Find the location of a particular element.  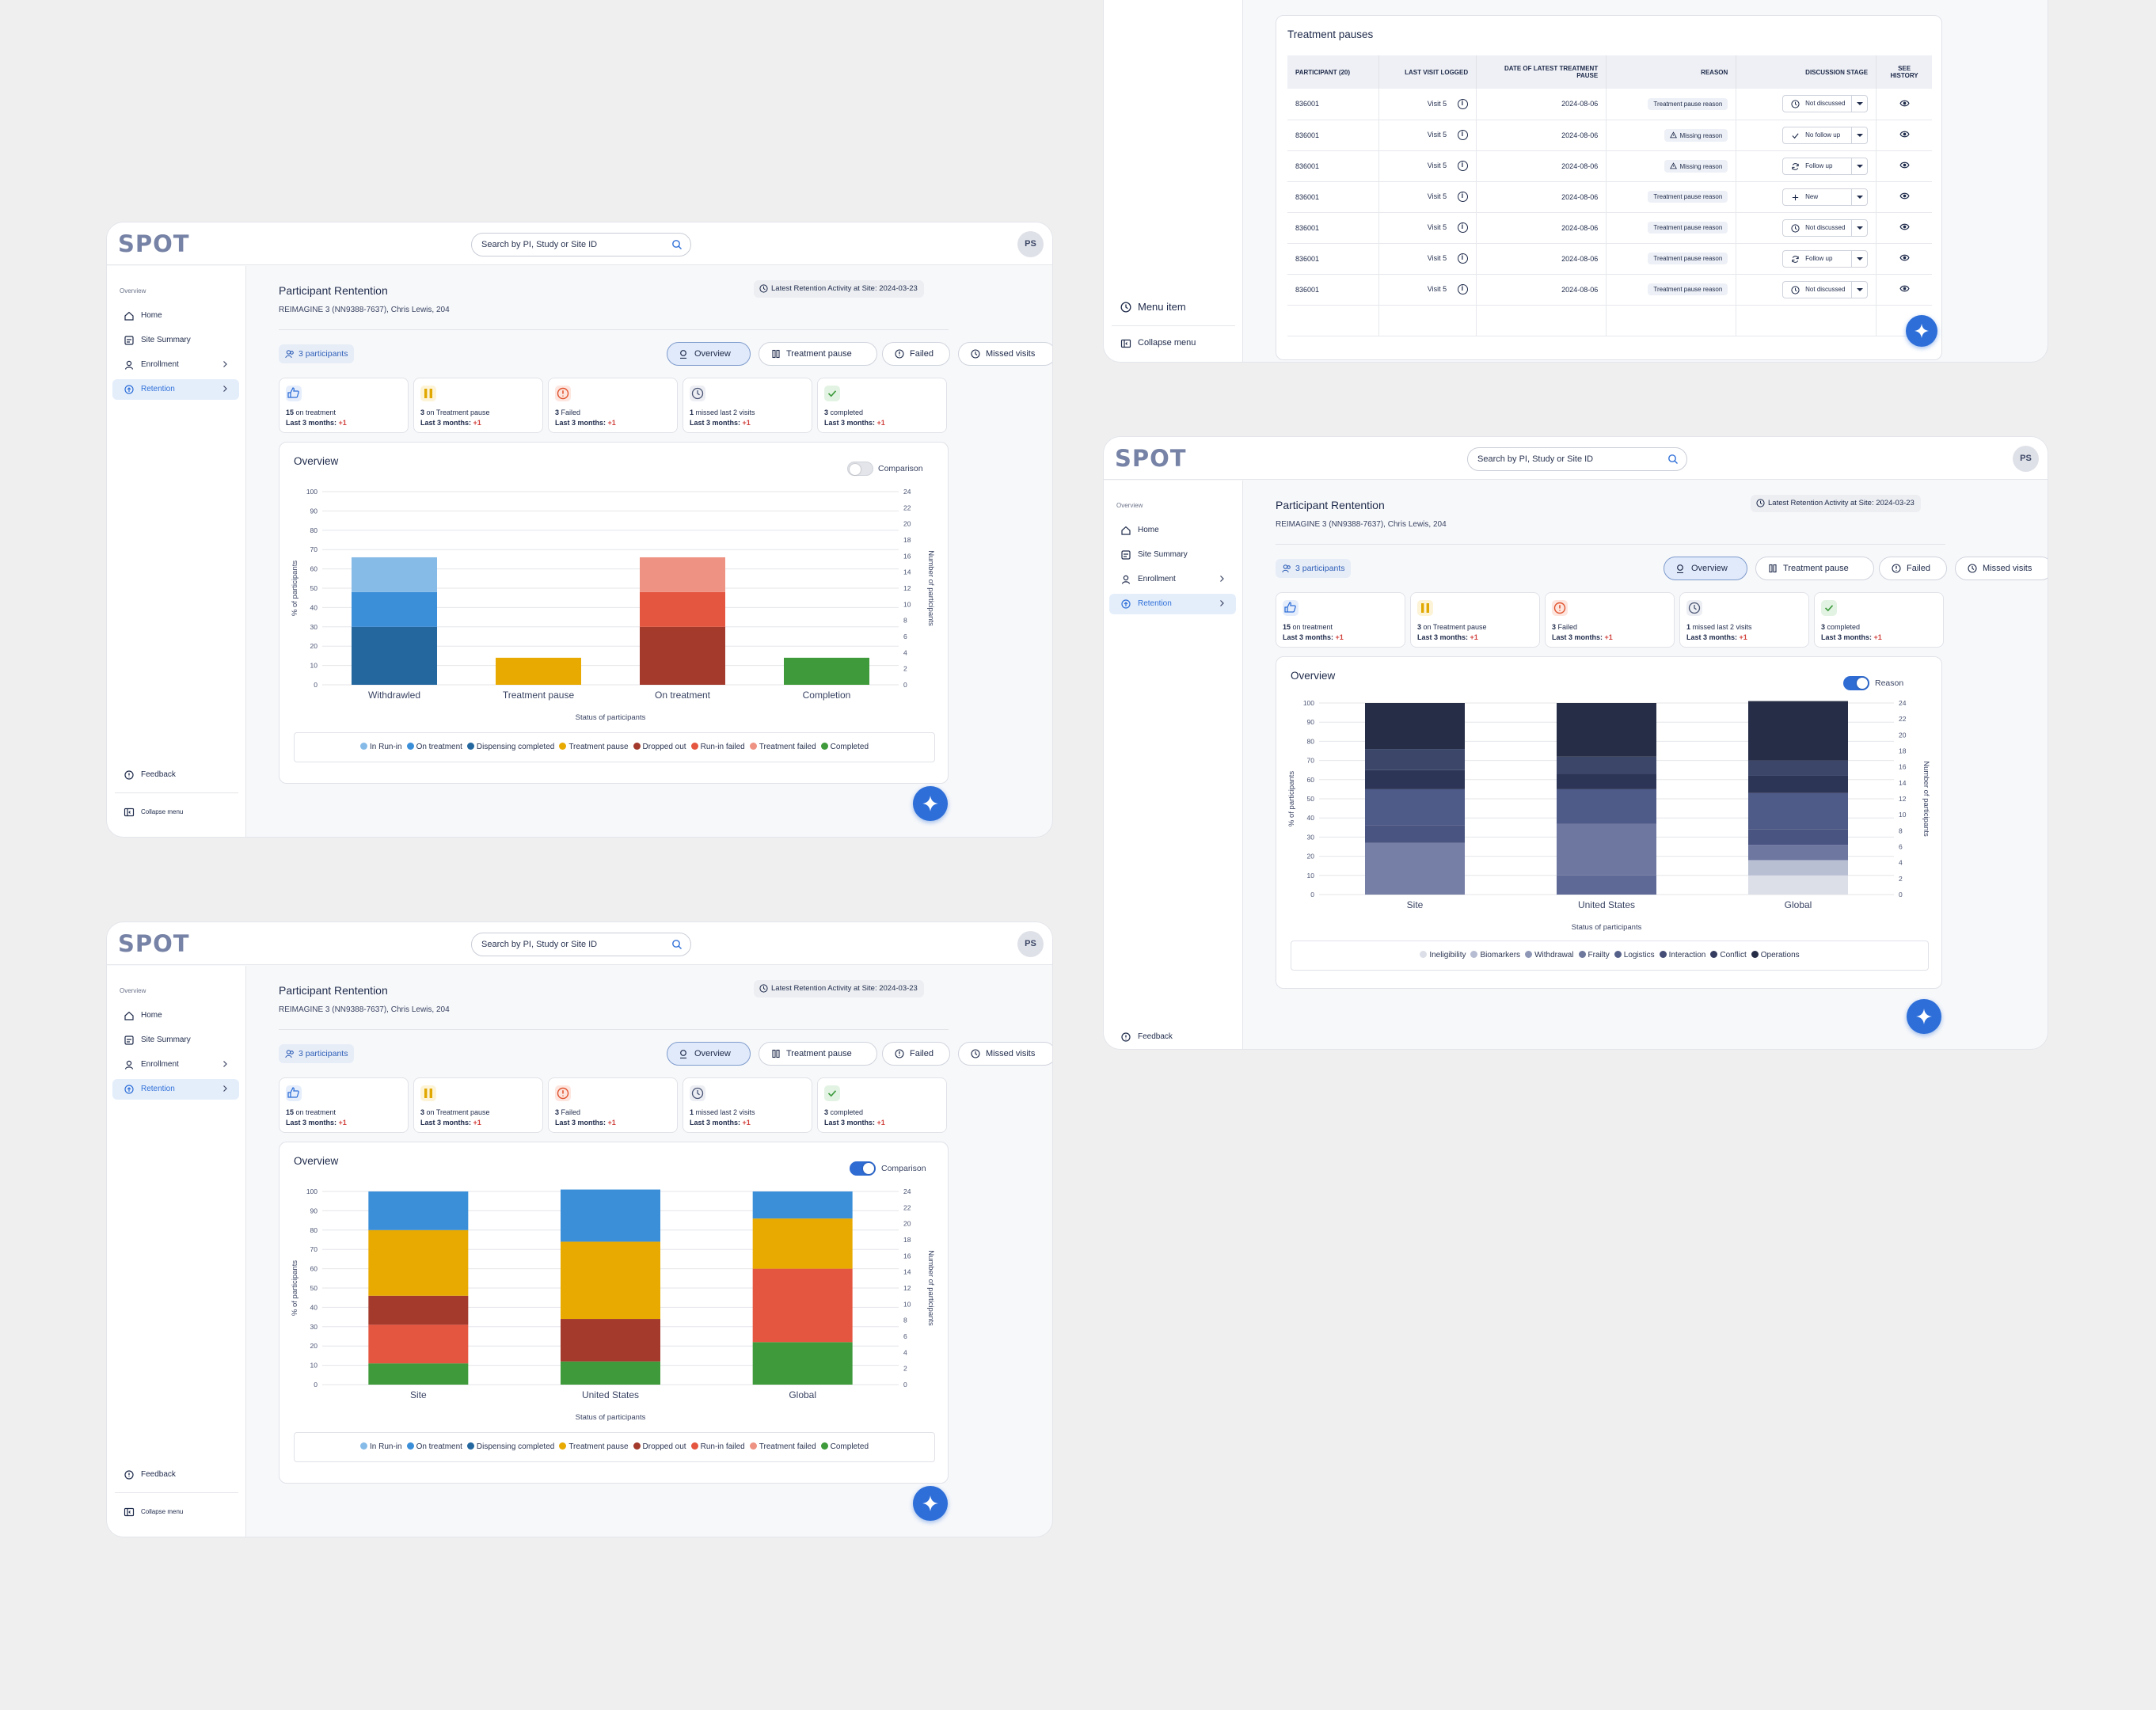

reason-toggle is located at coordinates (1856, 683).